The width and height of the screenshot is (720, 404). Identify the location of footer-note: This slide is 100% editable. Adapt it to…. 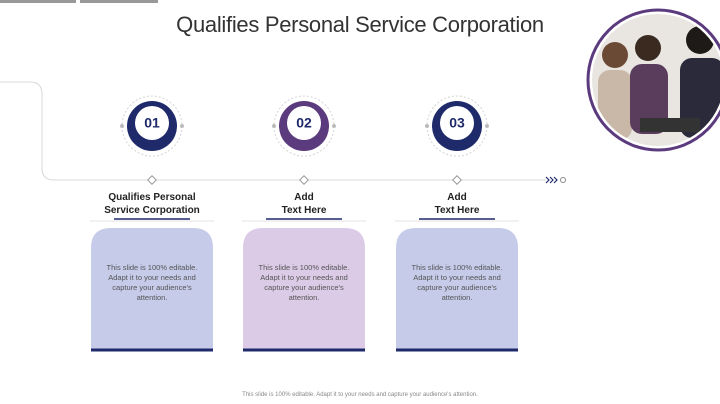
(360, 395).